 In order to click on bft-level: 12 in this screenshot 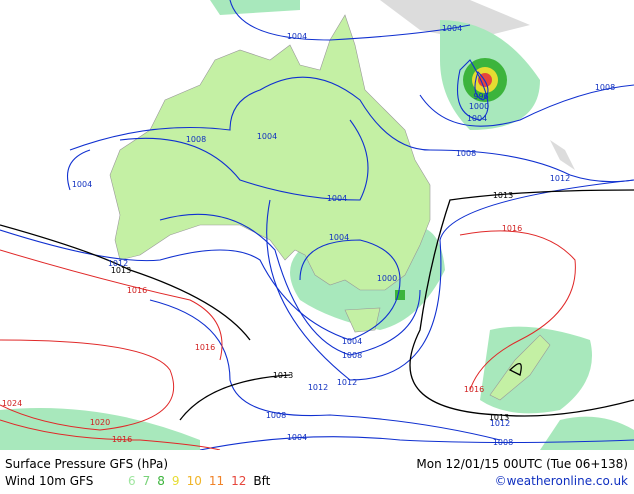, I will do `click(238, 481)`.